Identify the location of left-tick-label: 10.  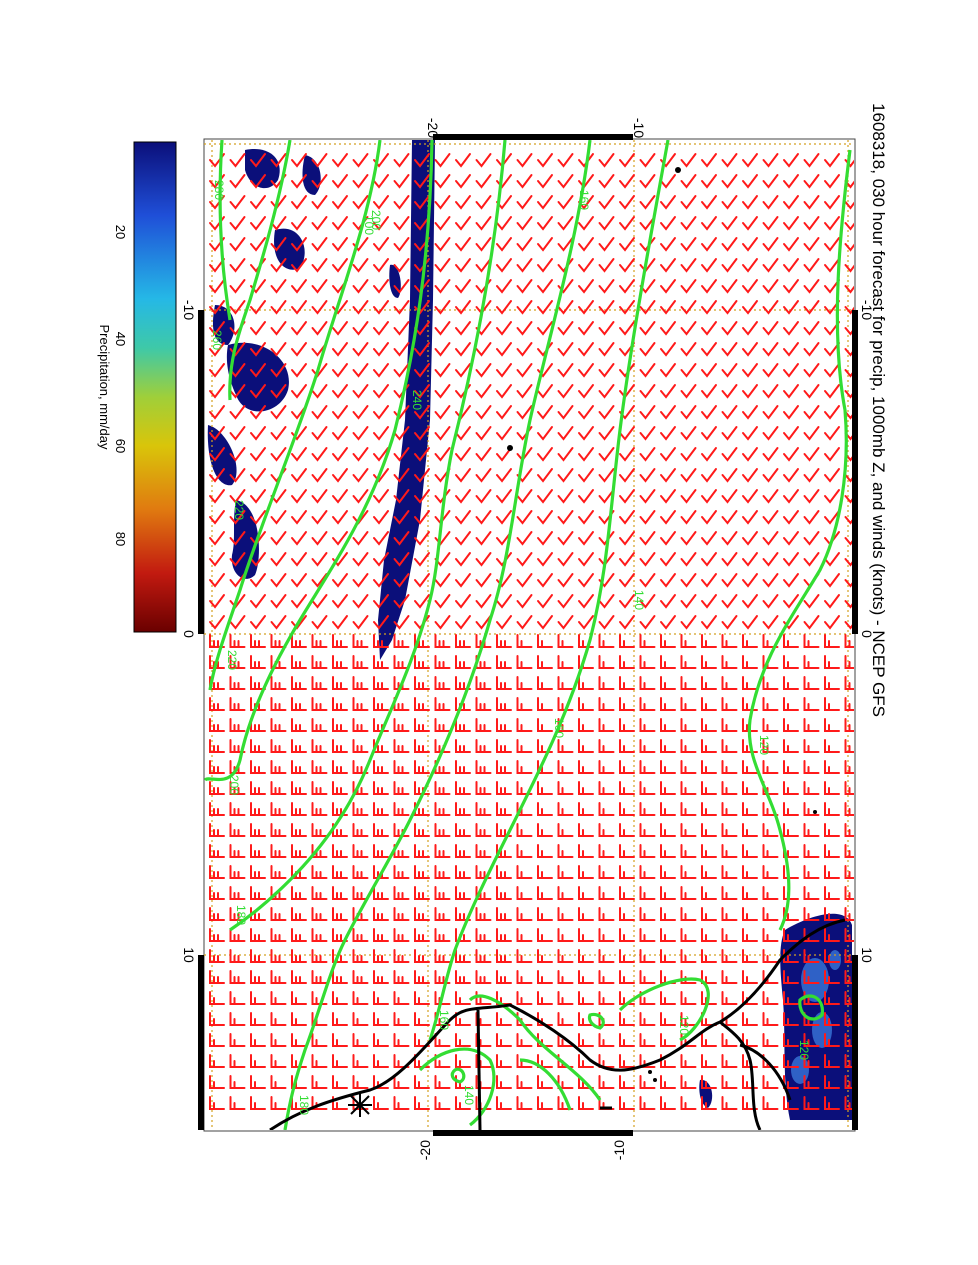
(189, 955).